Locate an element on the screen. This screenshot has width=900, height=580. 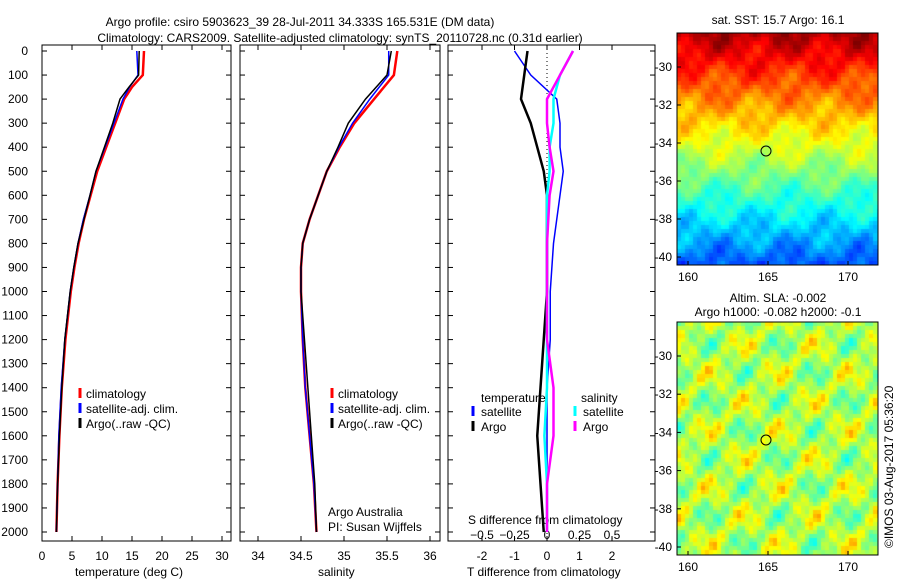
s-tick-label: 0.5 is located at coordinates (612, 535).